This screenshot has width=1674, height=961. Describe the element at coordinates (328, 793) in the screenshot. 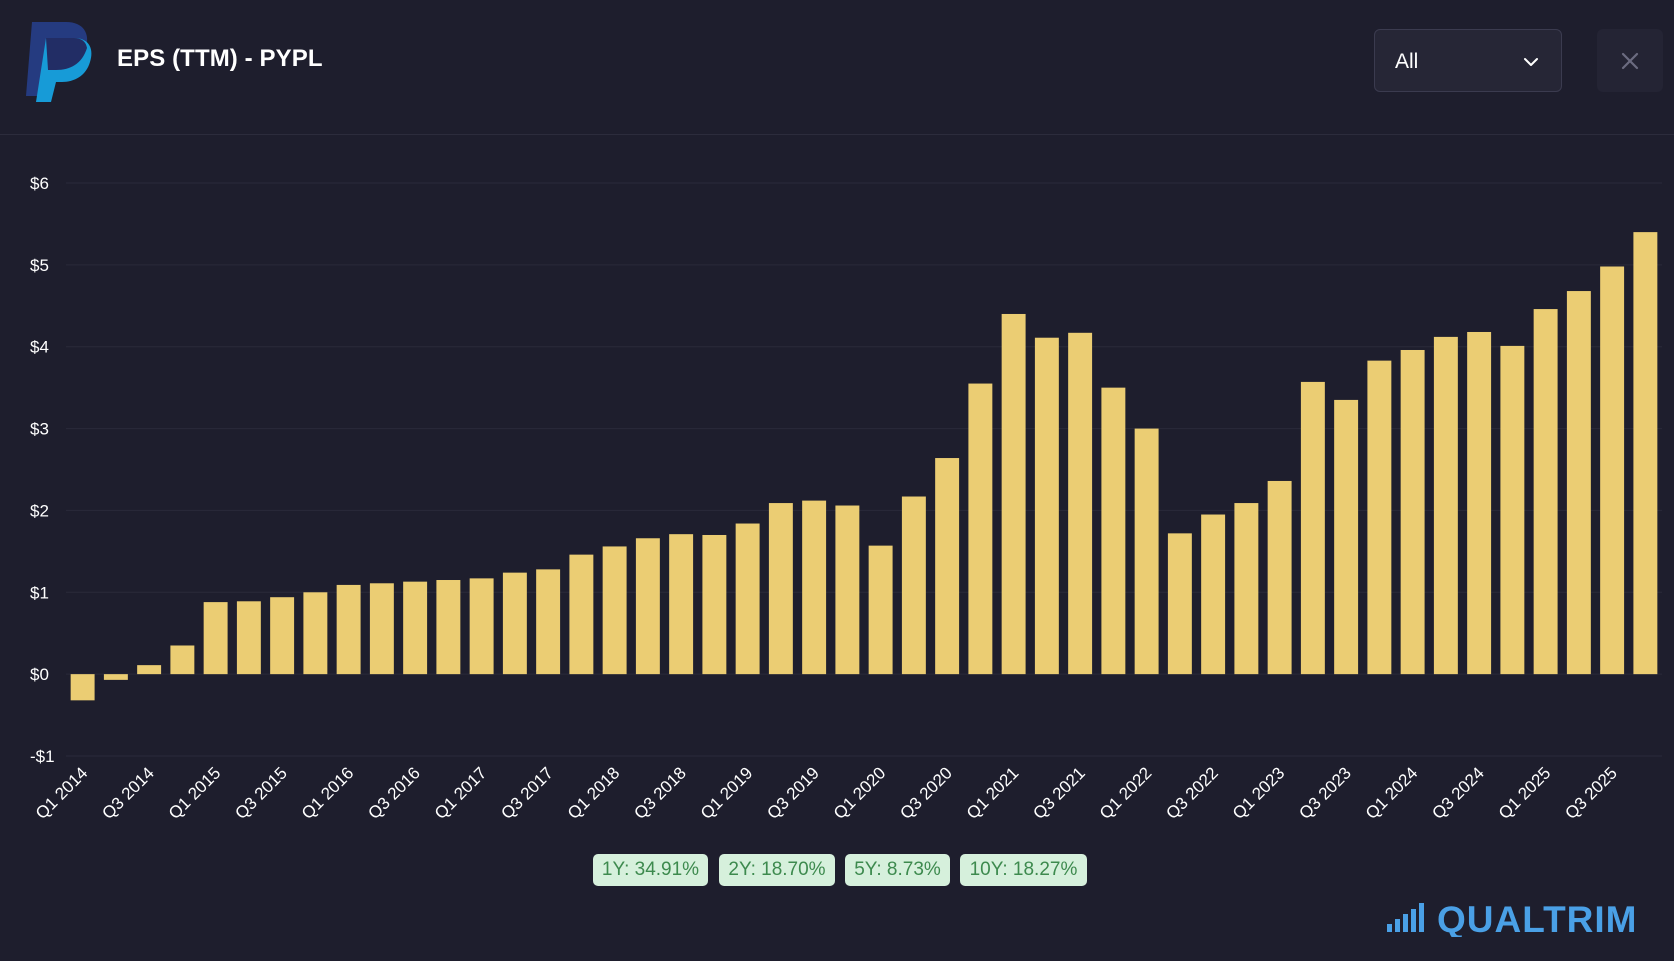

I see `x-tick-label: Q1 2016` at that location.